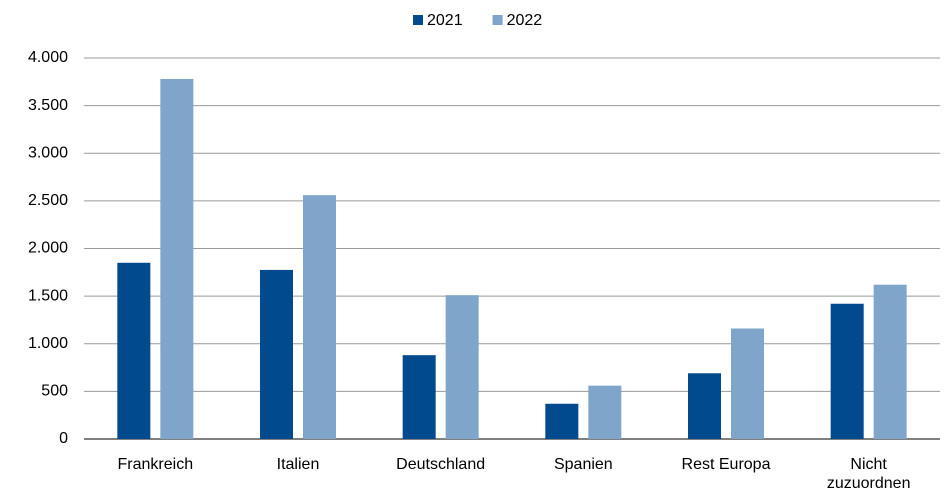 The height and width of the screenshot is (496, 949). What do you see at coordinates (155, 464) in the screenshot?
I see `x-tick-label: Frankreich` at bounding box center [155, 464].